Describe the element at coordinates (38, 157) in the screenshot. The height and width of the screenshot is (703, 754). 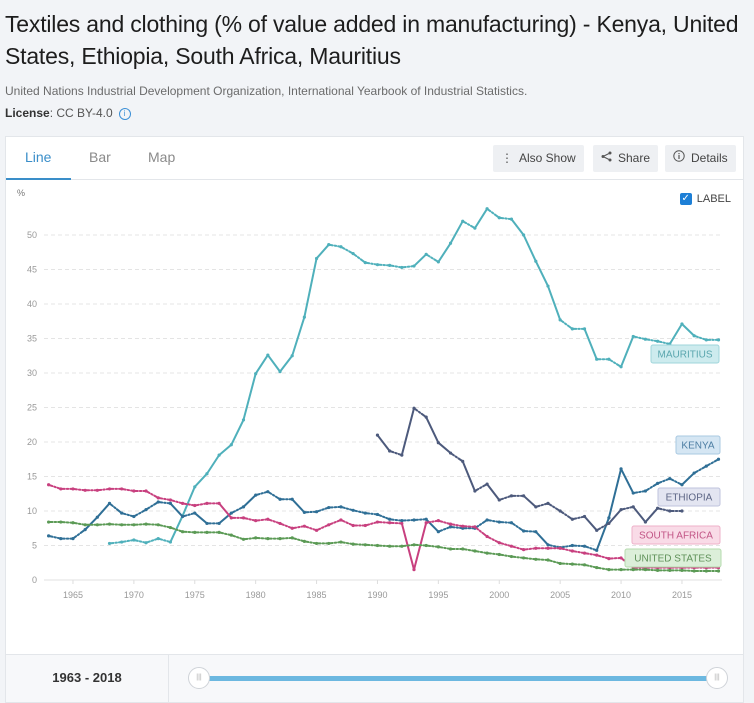
I see `tab-line: Line` at that location.